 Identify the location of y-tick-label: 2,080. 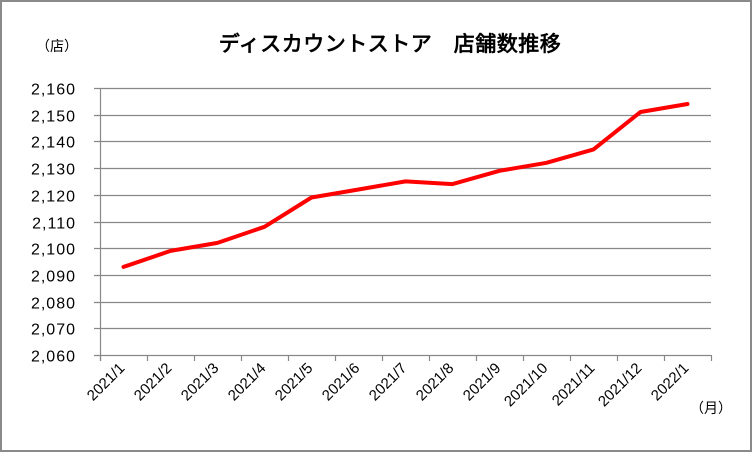
(53, 304).